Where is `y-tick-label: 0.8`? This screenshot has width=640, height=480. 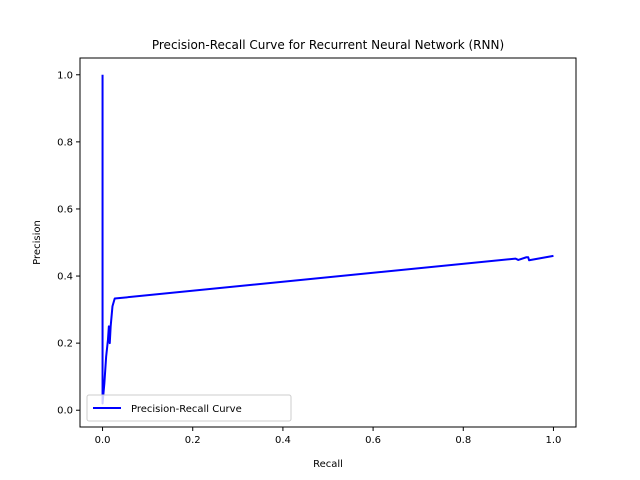
y-tick-label: 0.8 is located at coordinates (65, 142).